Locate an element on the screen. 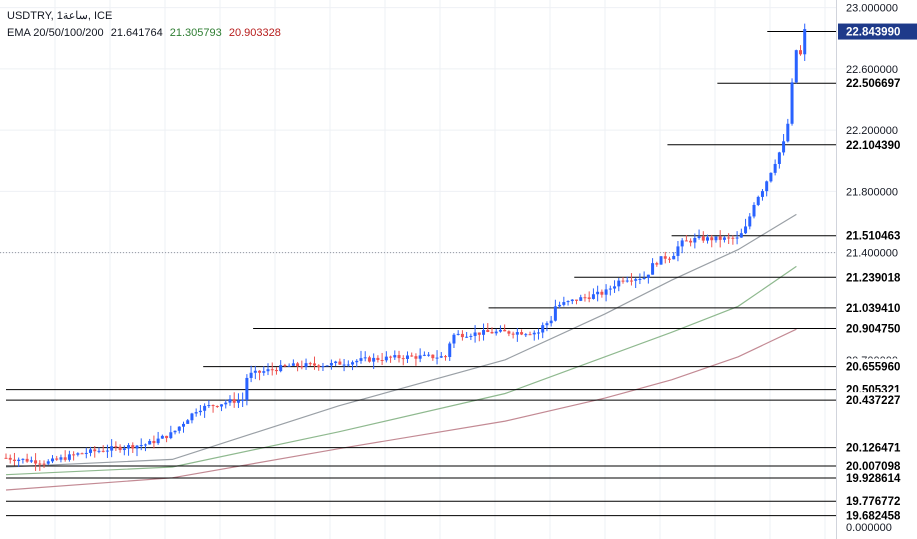  level-price-label: 19.776772 is located at coordinates (873, 502).